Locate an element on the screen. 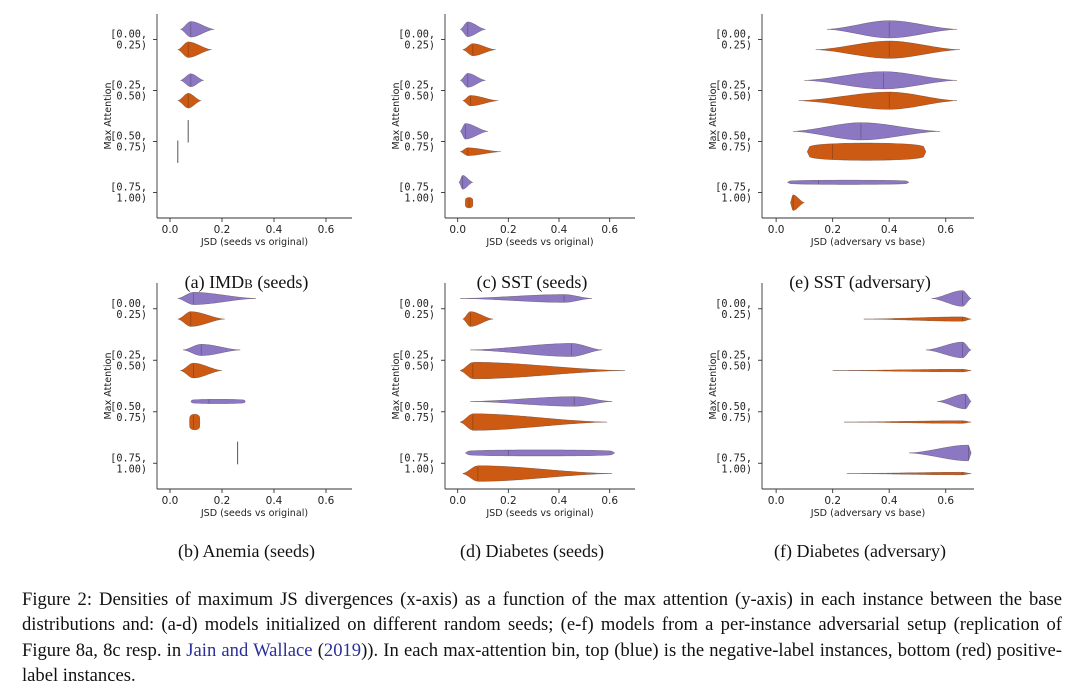 The image size is (1080, 689). subfigure-caption-f: (f) Diabetes (adversary) is located at coordinates (860, 551).